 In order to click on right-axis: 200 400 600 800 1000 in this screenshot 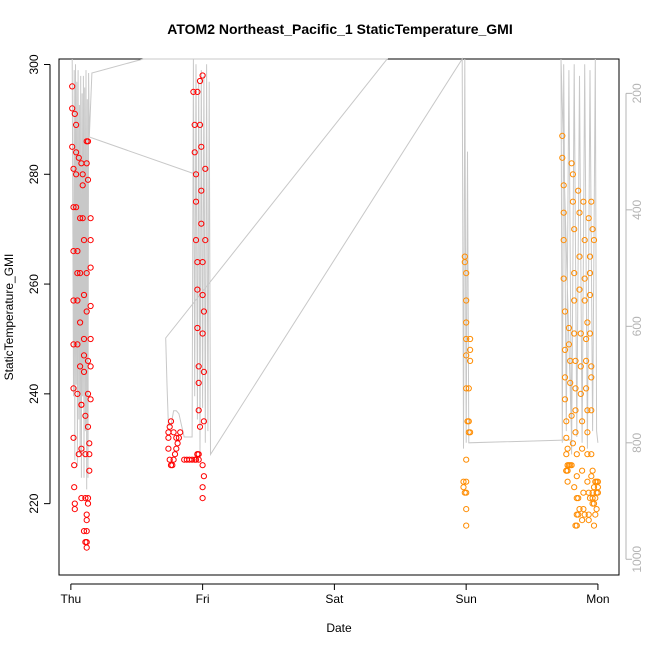, I will do `click(634, 328)`.